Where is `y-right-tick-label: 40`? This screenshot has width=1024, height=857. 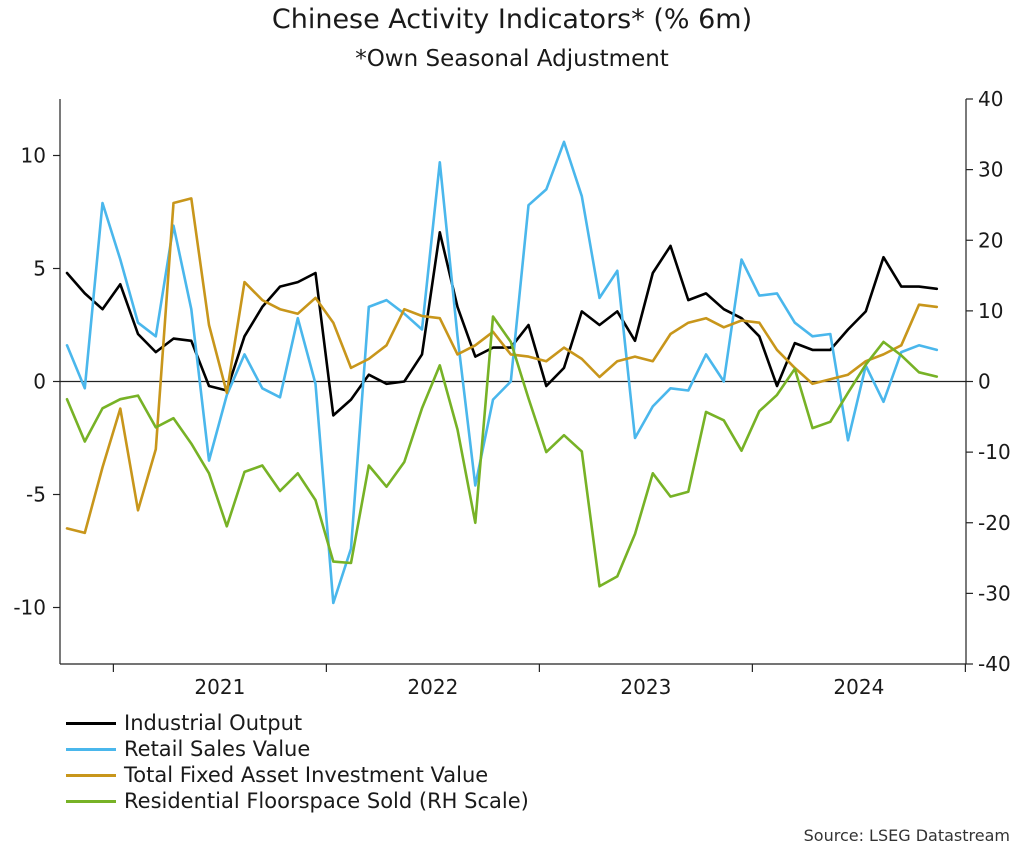 y-right-tick-label: 40 is located at coordinates (990, 99).